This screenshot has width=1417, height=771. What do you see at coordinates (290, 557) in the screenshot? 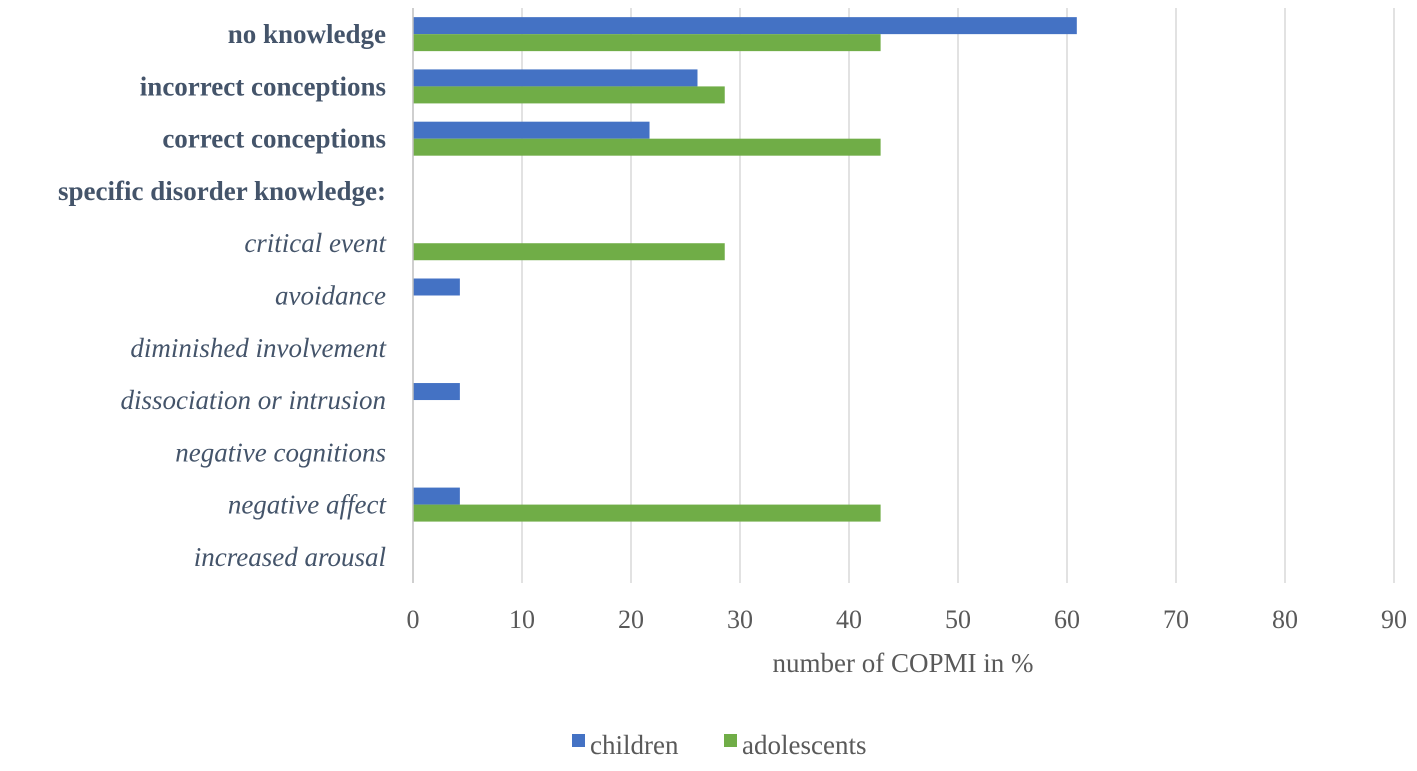
I see `category-label: increased arousal` at bounding box center [290, 557].